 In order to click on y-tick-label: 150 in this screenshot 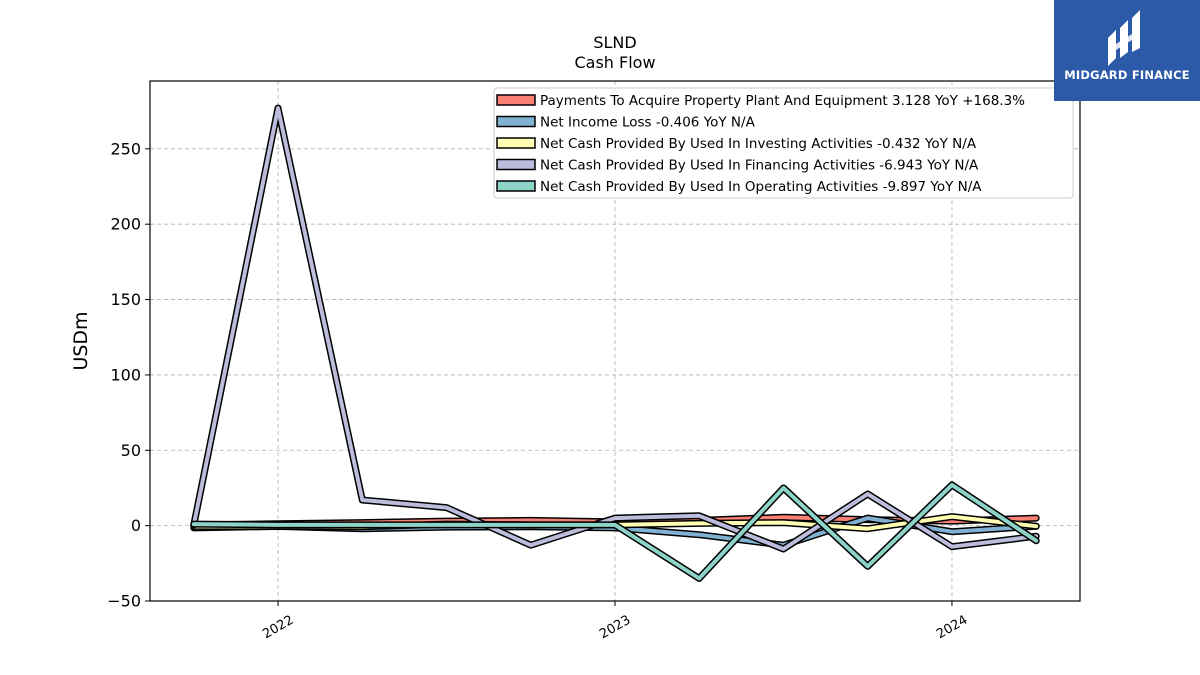, I will do `click(125, 299)`.